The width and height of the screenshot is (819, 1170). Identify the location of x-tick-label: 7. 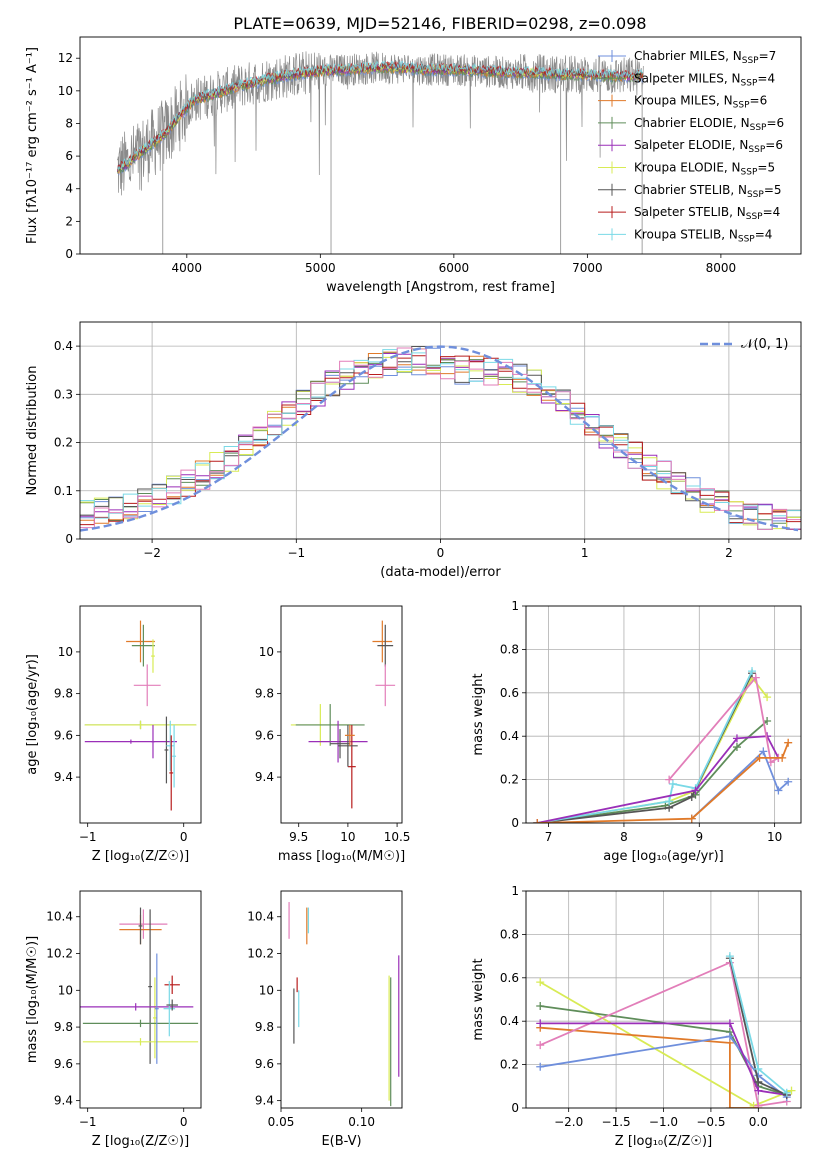
(549, 837).